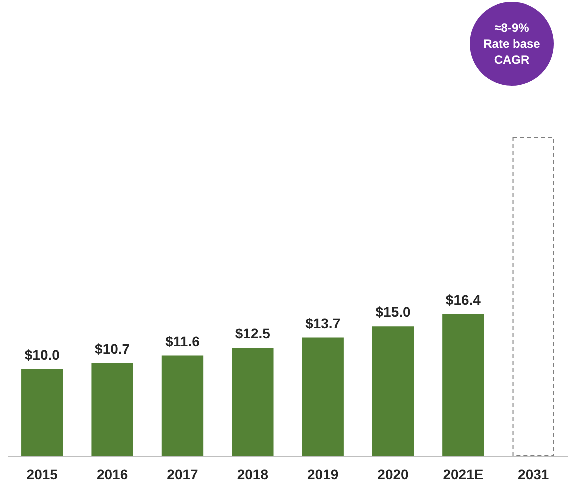 The image size is (576, 489). Describe the element at coordinates (393, 312) in the screenshot. I see `data-label: $15.0` at that location.